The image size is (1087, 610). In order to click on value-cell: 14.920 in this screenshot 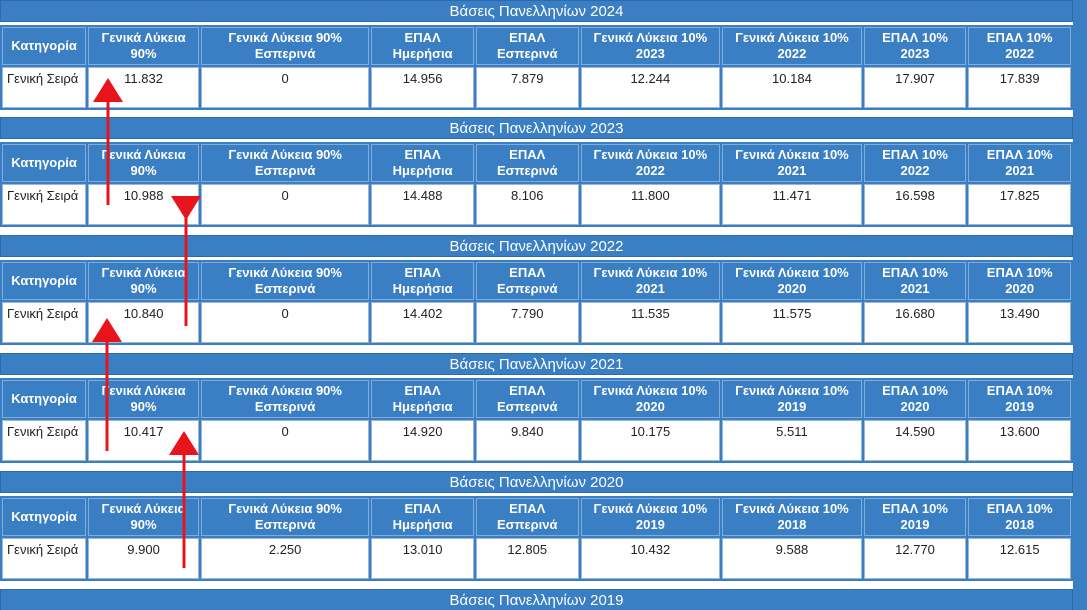, I will do `click(422, 440)`.